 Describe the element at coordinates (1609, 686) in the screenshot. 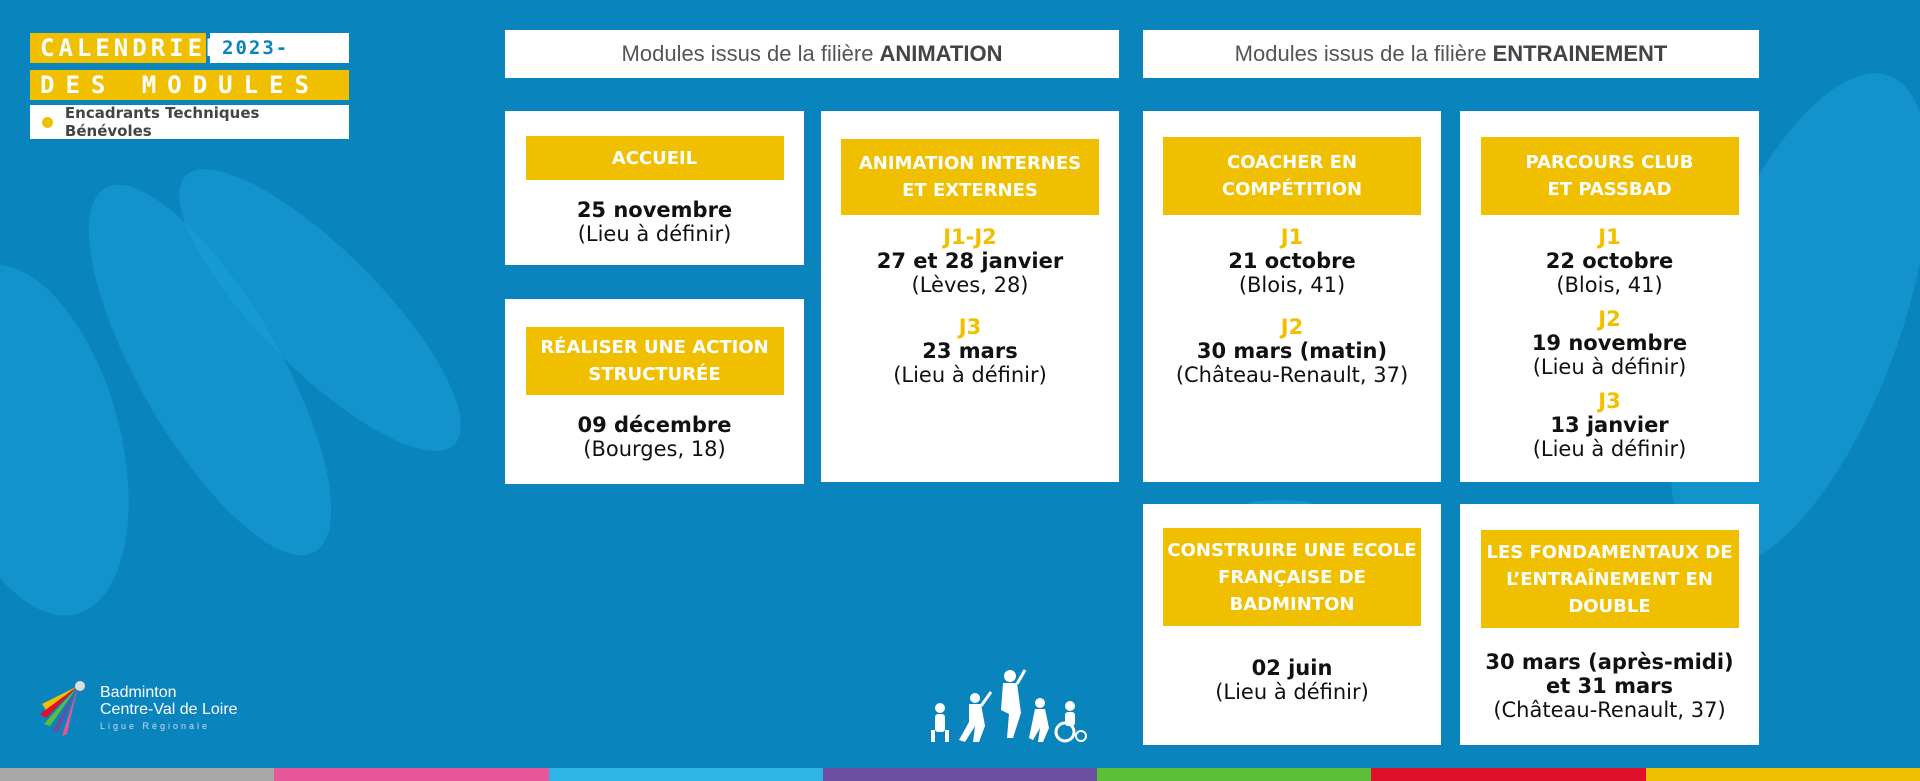

I see `module-date: et 31 mars` at that location.